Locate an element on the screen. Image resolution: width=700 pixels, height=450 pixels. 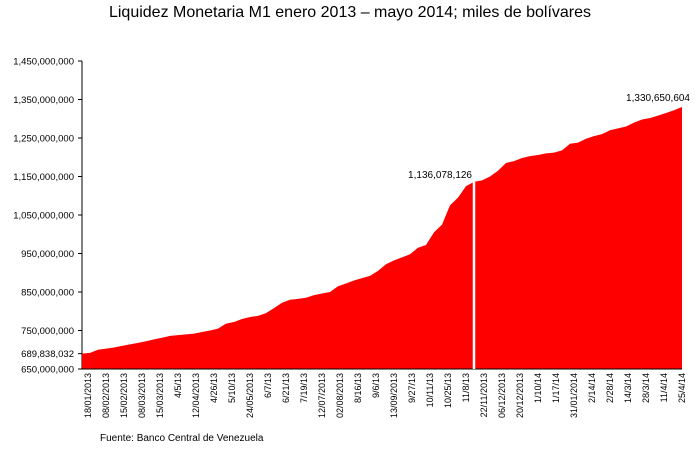
y-tick-label: 1,250,000,000 is located at coordinates (43, 139).